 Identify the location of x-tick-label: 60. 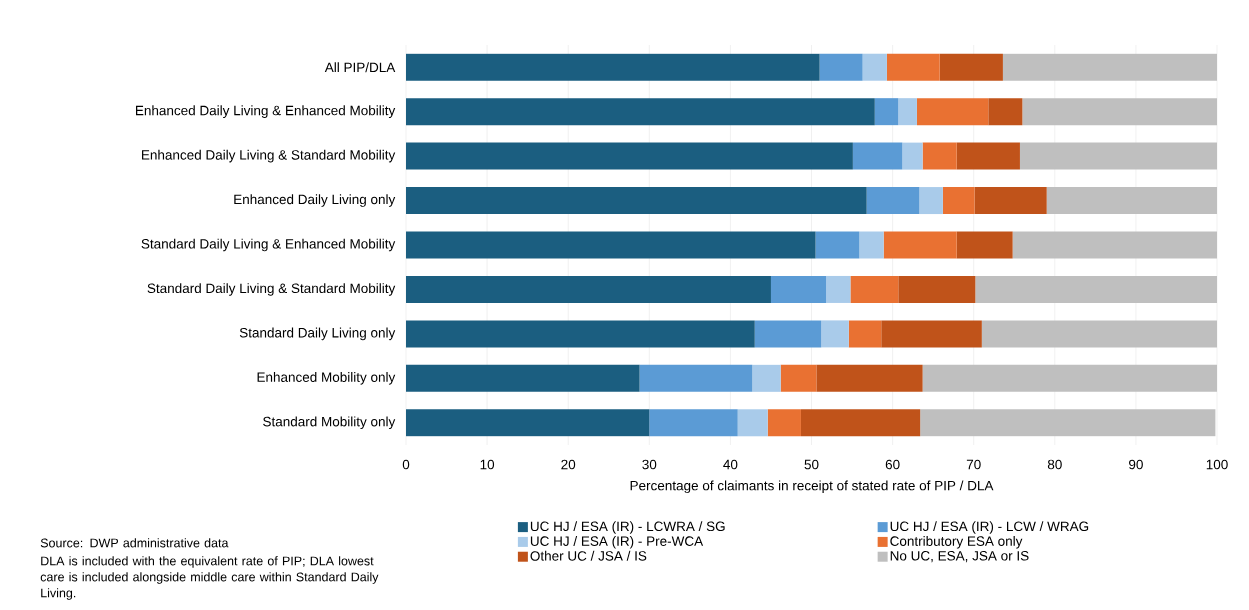
(892, 464).